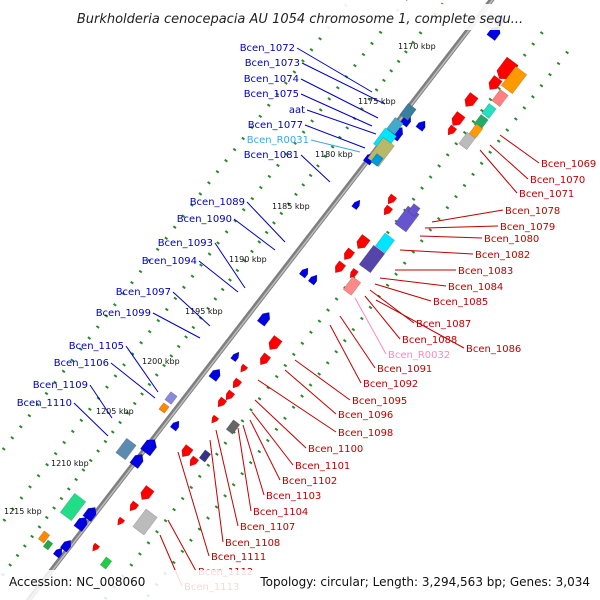 This screenshot has height=600, width=600. Describe the element at coordinates (460, 302) in the screenshot. I see `gene-label-reverse: Bcen_1085` at that location.